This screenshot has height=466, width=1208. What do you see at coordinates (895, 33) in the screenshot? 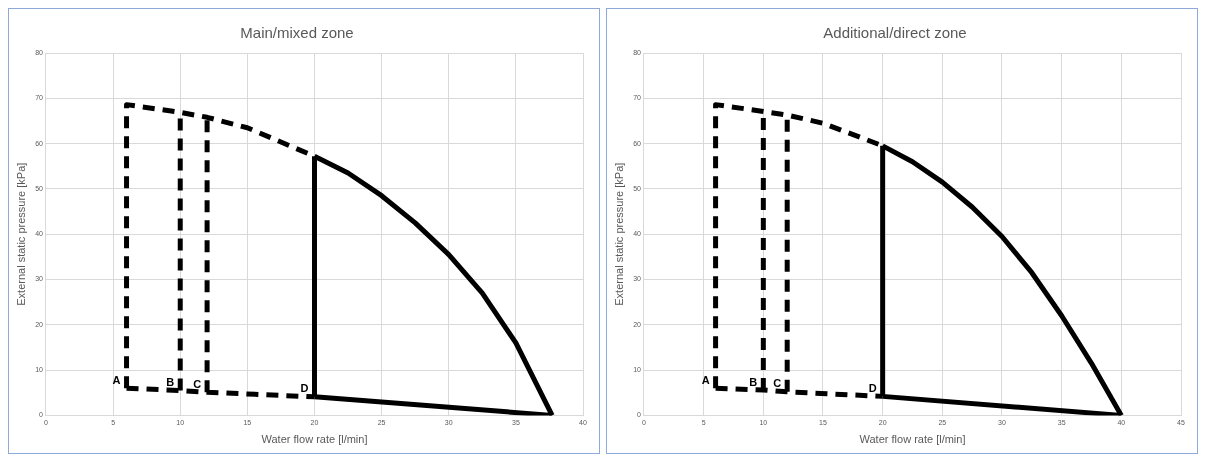
I see `chart-title: Additional/direct zone` at bounding box center [895, 33].